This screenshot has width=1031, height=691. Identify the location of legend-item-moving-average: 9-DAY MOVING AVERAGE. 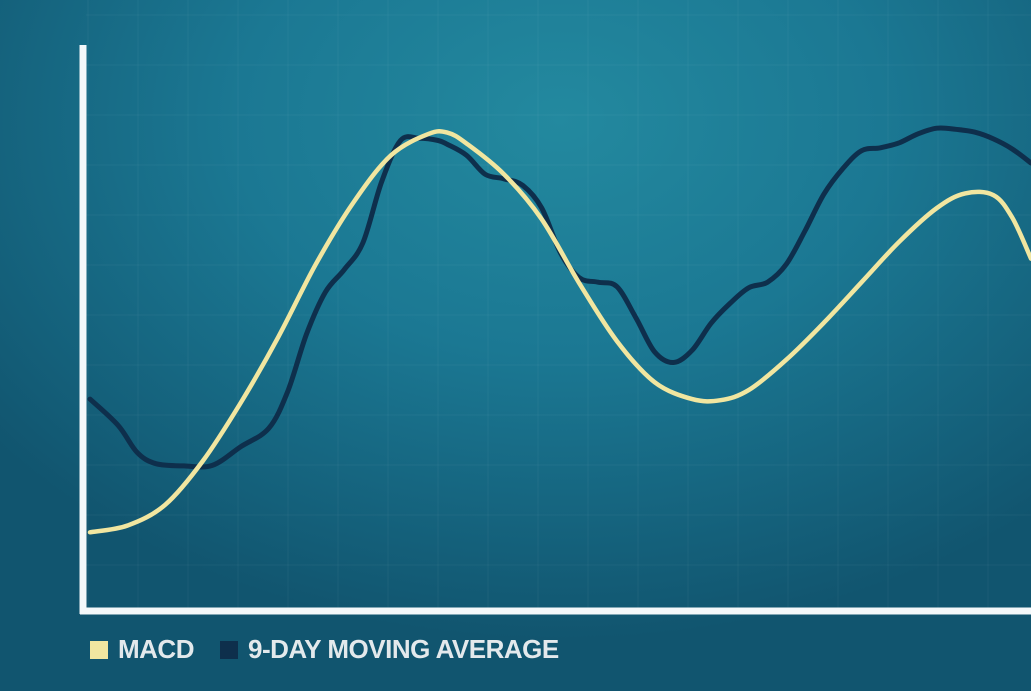
(389, 649).